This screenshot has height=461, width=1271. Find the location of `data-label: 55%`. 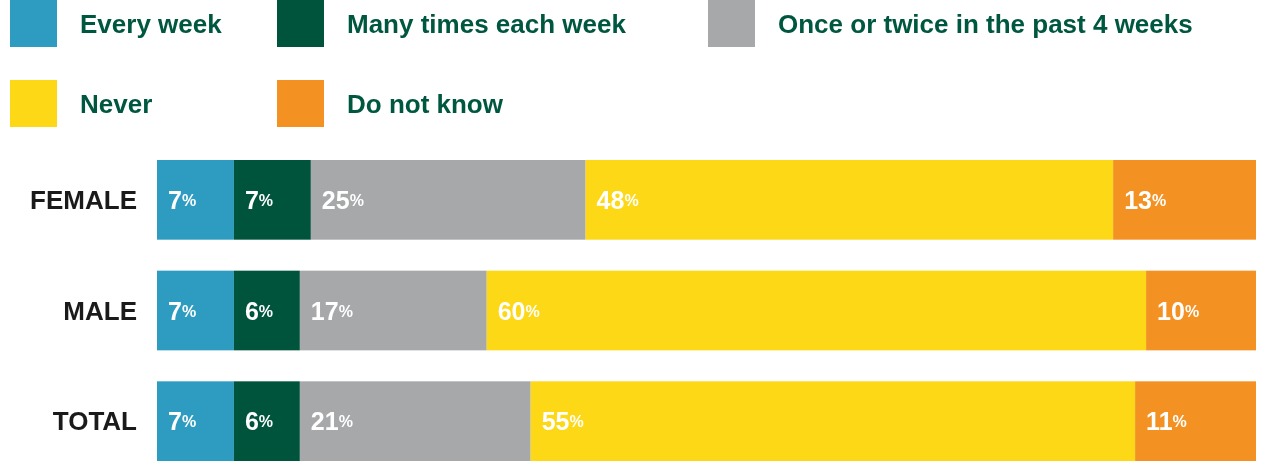

data-label: 55% is located at coordinates (562, 421).